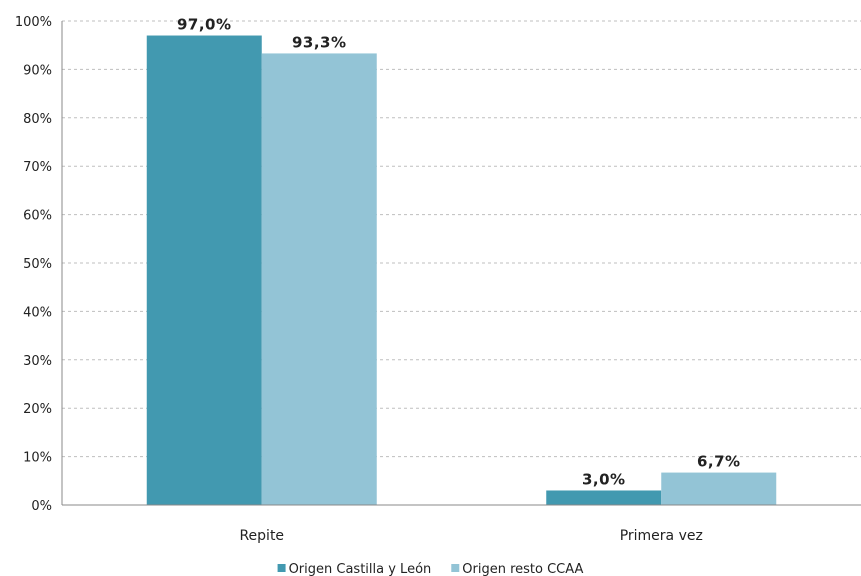 This screenshot has height=576, width=861. I want to click on data-label: 97,0%, so click(204, 25).